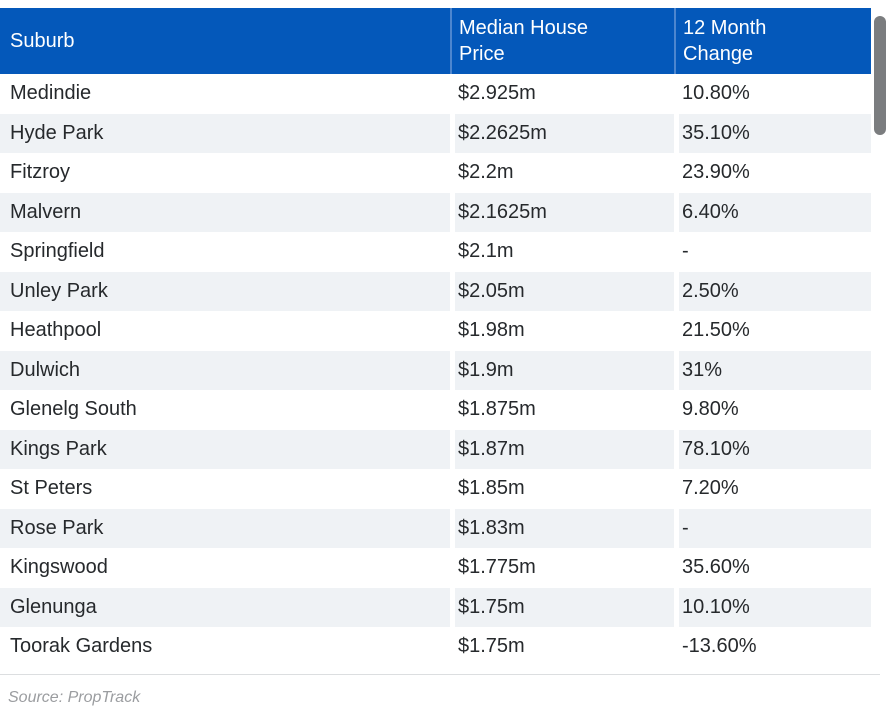 The height and width of the screenshot is (723, 892). I want to click on table-row: Fitzroy $2.2m 23.90%, so click(435, 173).